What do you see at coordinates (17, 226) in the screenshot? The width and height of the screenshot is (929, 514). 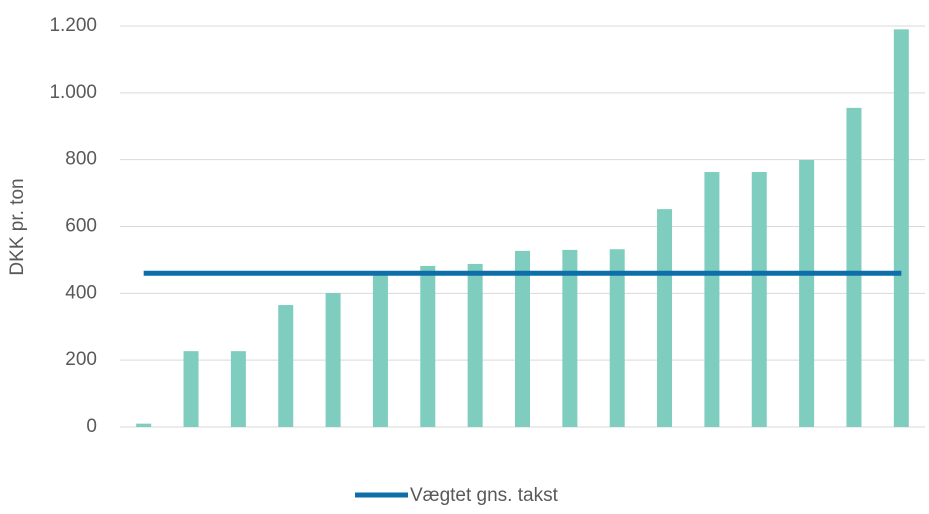 I see `y-axis-label: DKK pr. ton` at bounding box center [17, 226].